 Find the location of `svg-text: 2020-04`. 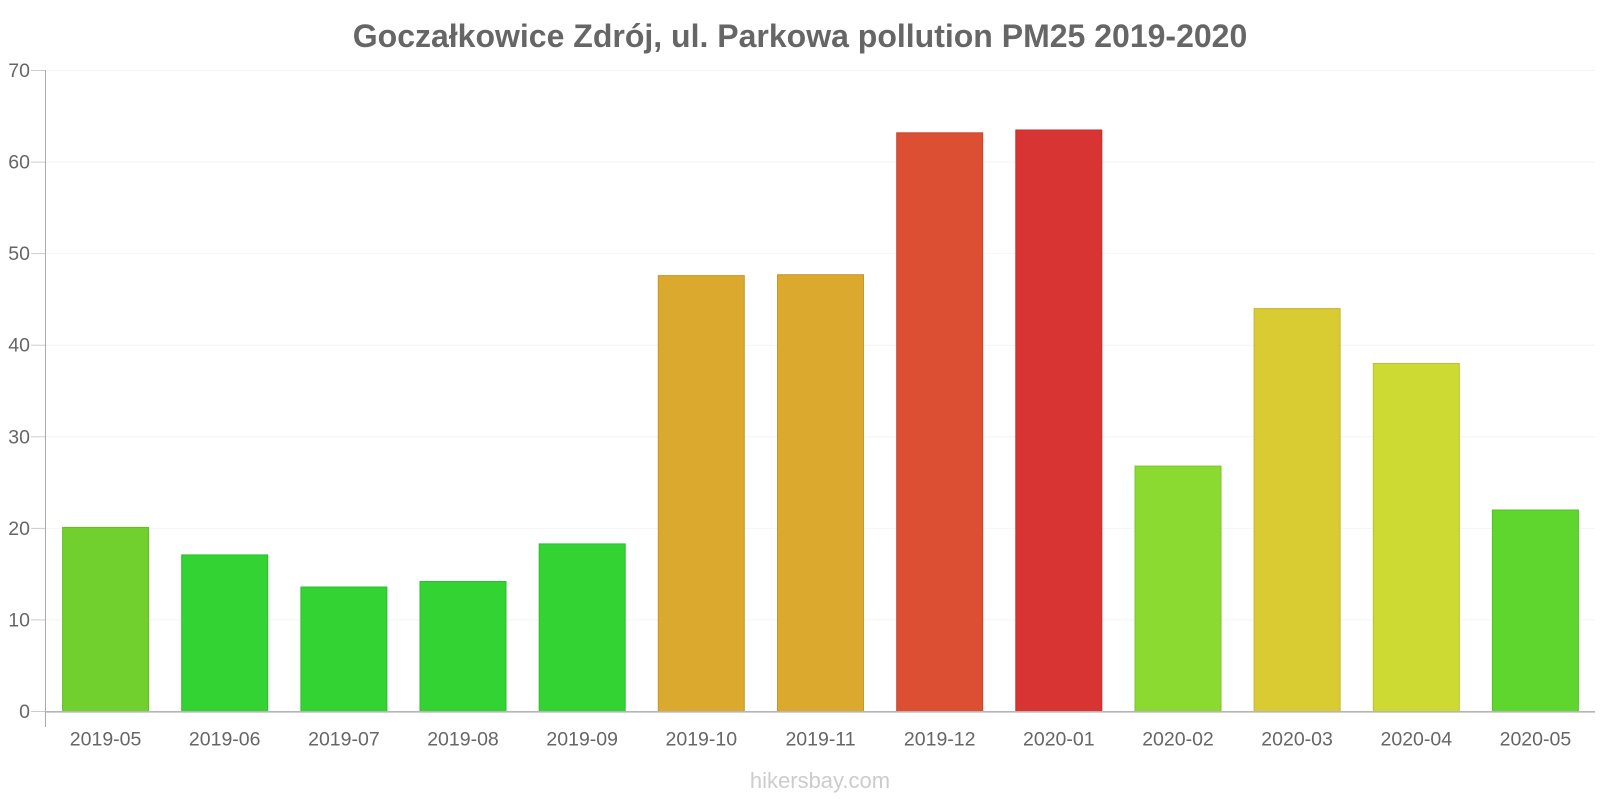

svg-text: 2020-04 is located at coordinates (1417, 740).